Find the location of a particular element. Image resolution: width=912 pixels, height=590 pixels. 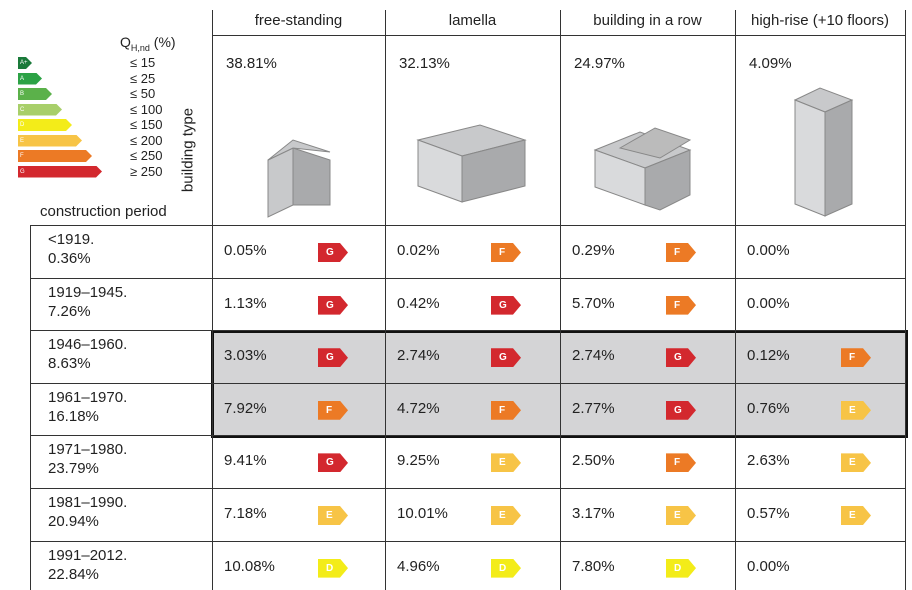

legend-swatch: A is located at coordinates (30, 79).